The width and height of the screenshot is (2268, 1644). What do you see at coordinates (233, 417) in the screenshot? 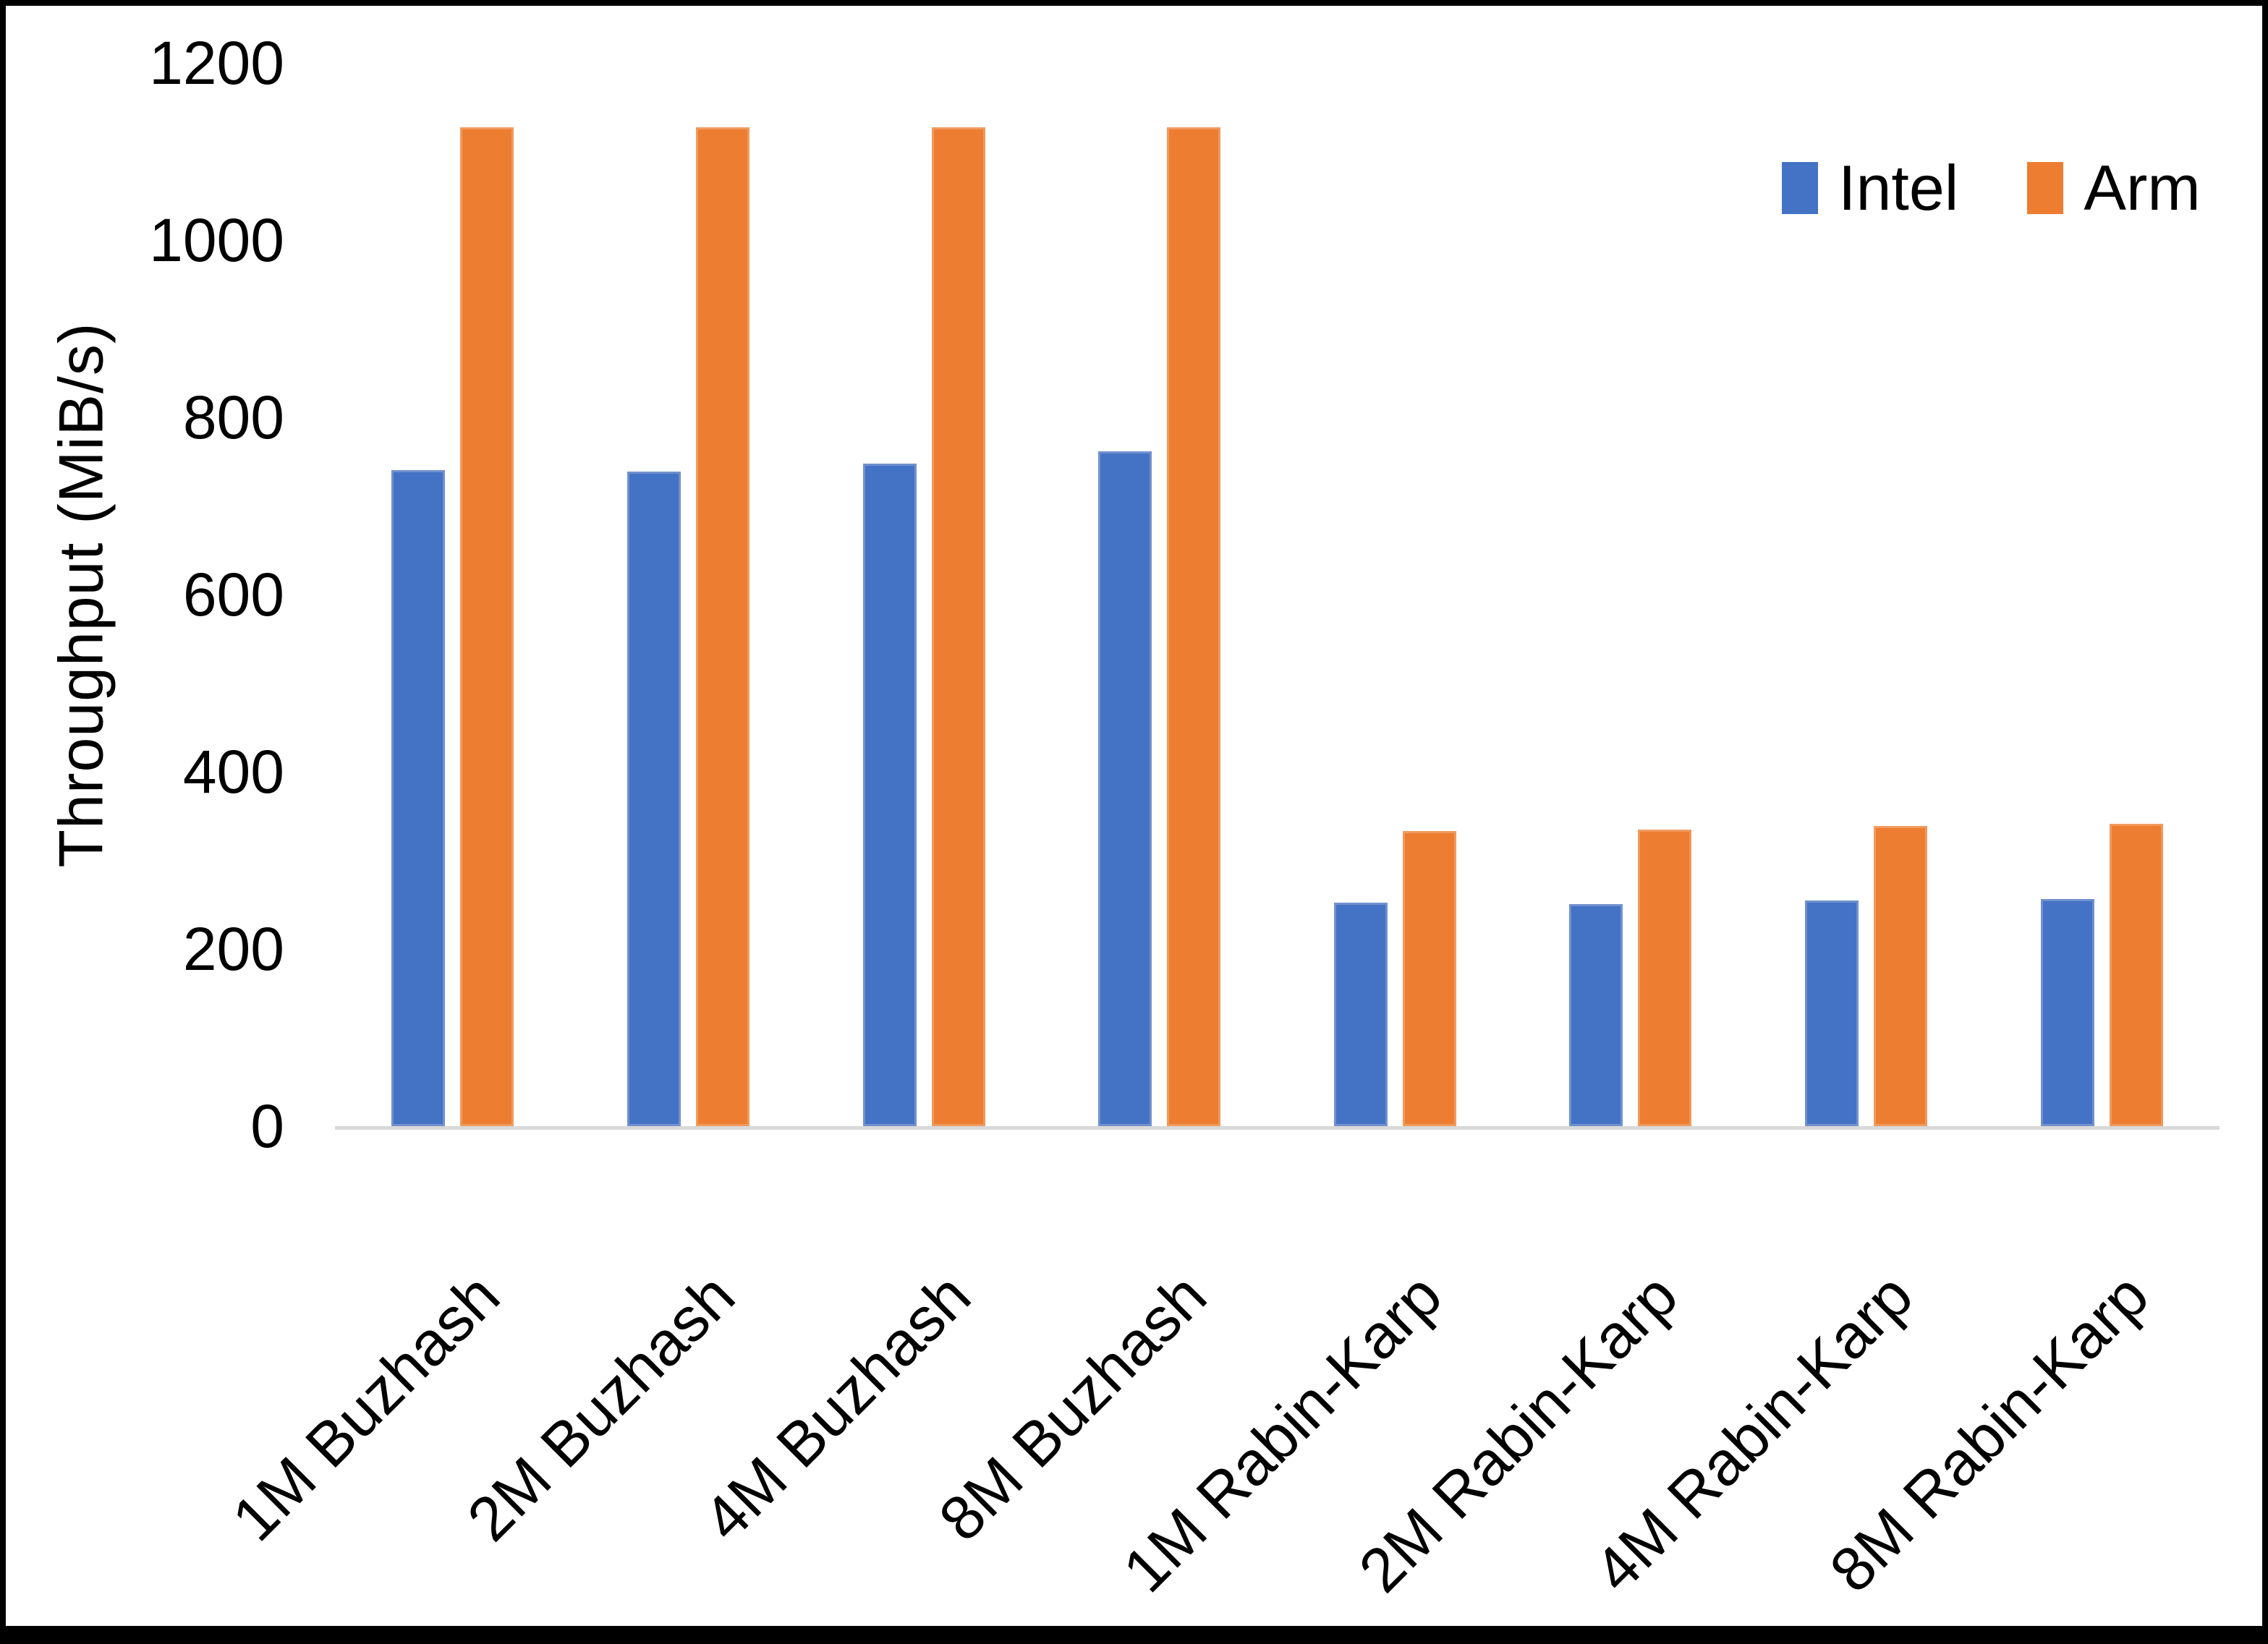
I see `y-tick-label: 800` at bounding box center [233, 417].